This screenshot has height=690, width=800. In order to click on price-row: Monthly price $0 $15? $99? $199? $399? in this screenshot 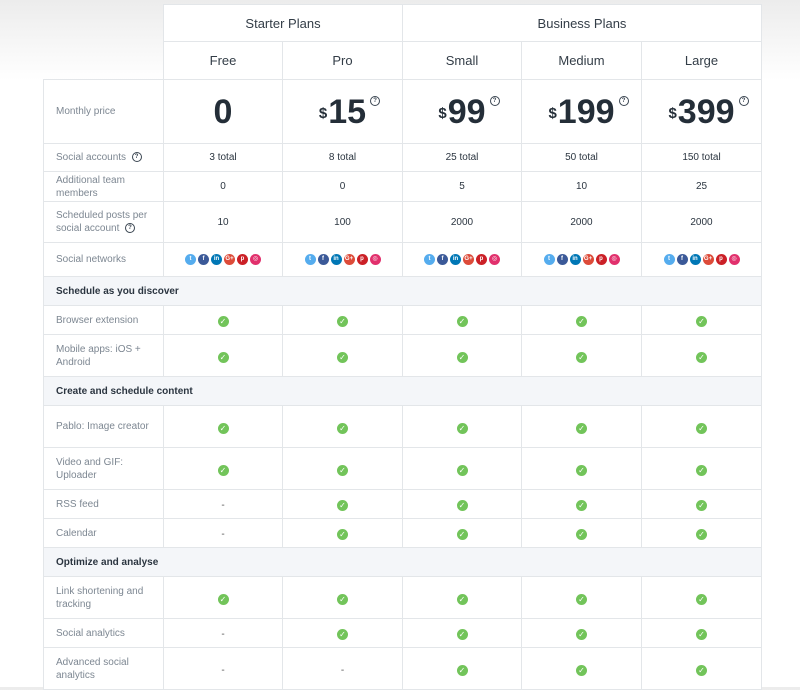, I will do `click(402, 111)`.